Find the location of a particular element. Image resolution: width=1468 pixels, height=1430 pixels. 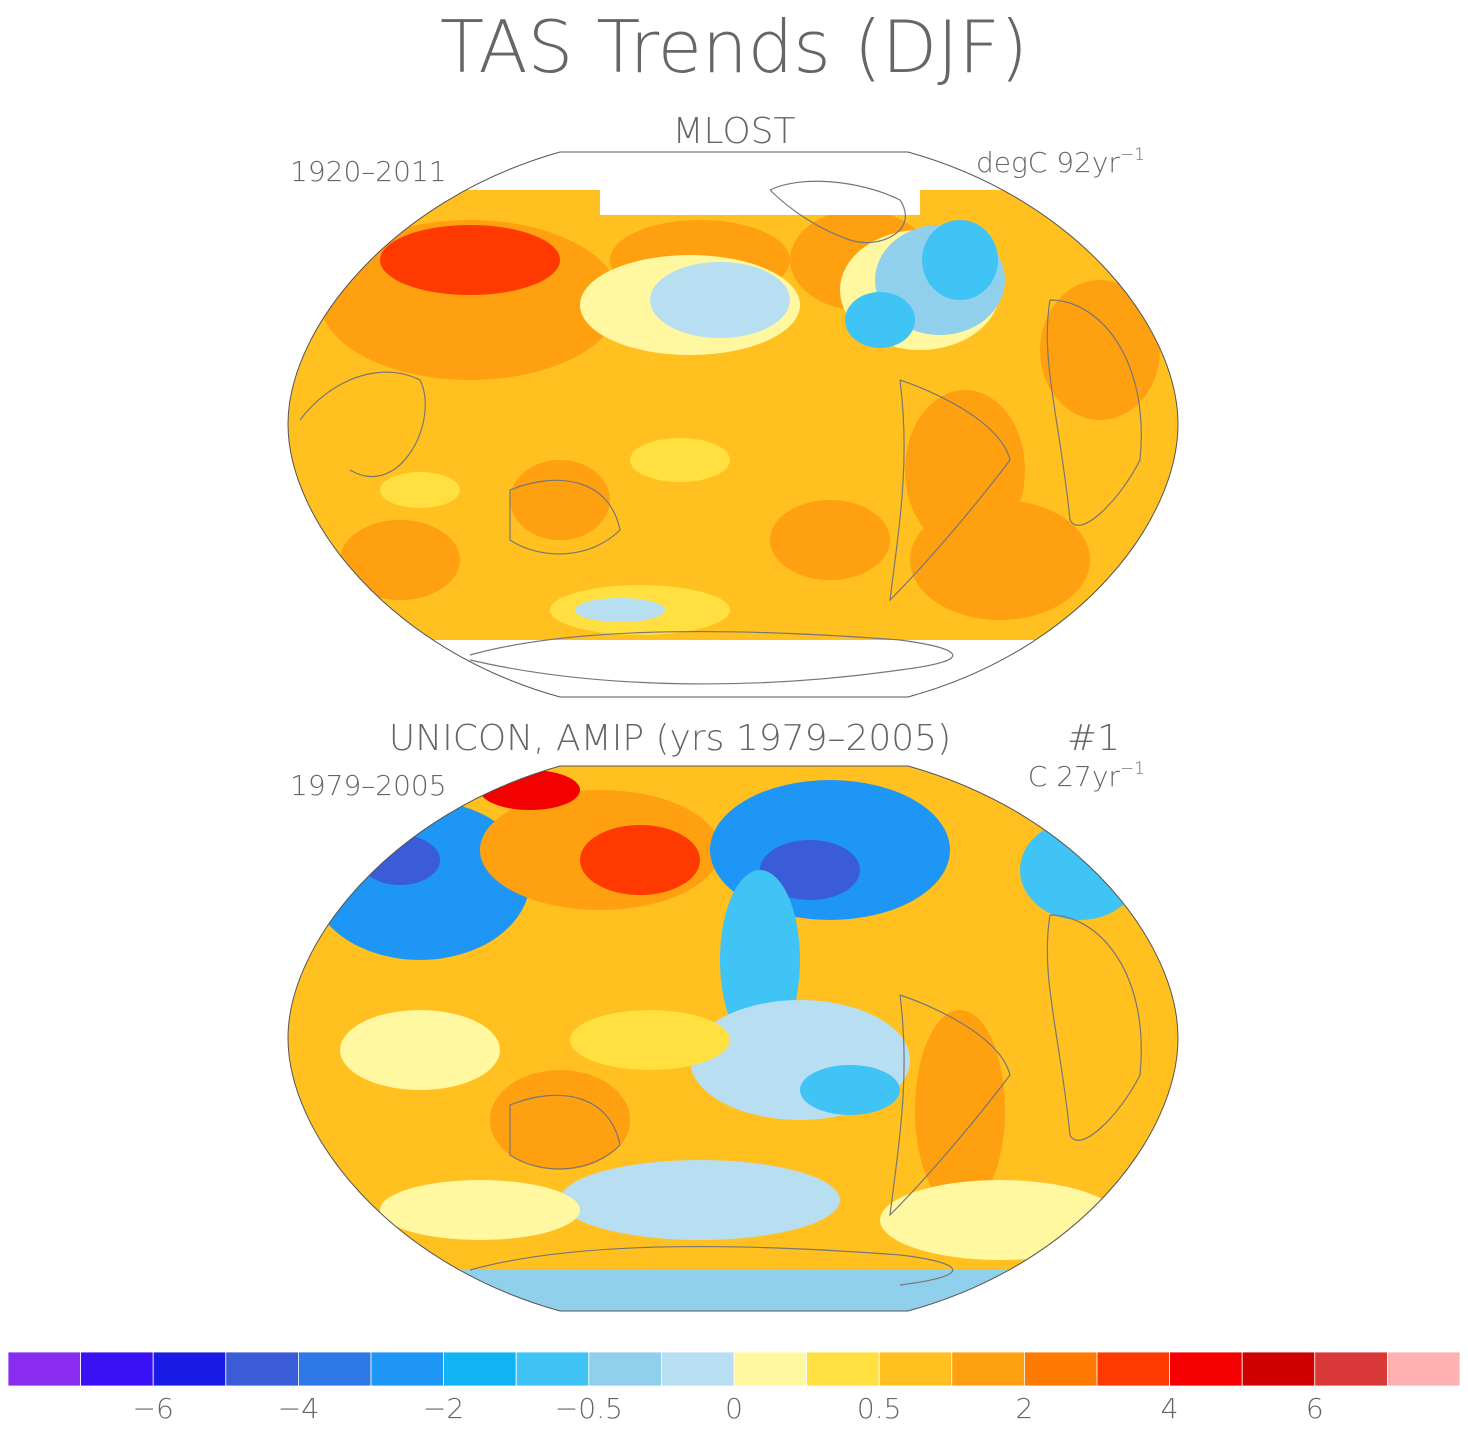

units-text: C 27yr is located at coordinates (1074, 776).